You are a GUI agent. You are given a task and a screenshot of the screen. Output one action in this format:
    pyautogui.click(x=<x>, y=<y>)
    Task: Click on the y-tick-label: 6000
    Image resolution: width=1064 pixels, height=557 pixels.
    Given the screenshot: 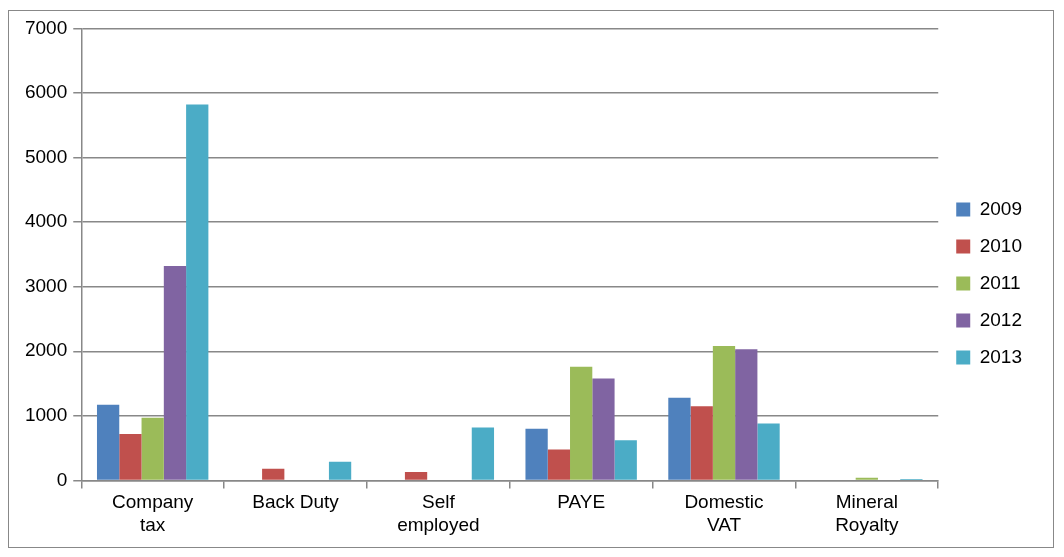 What is the action you would take?
    pyautogui.click(x=46, y=92)
    